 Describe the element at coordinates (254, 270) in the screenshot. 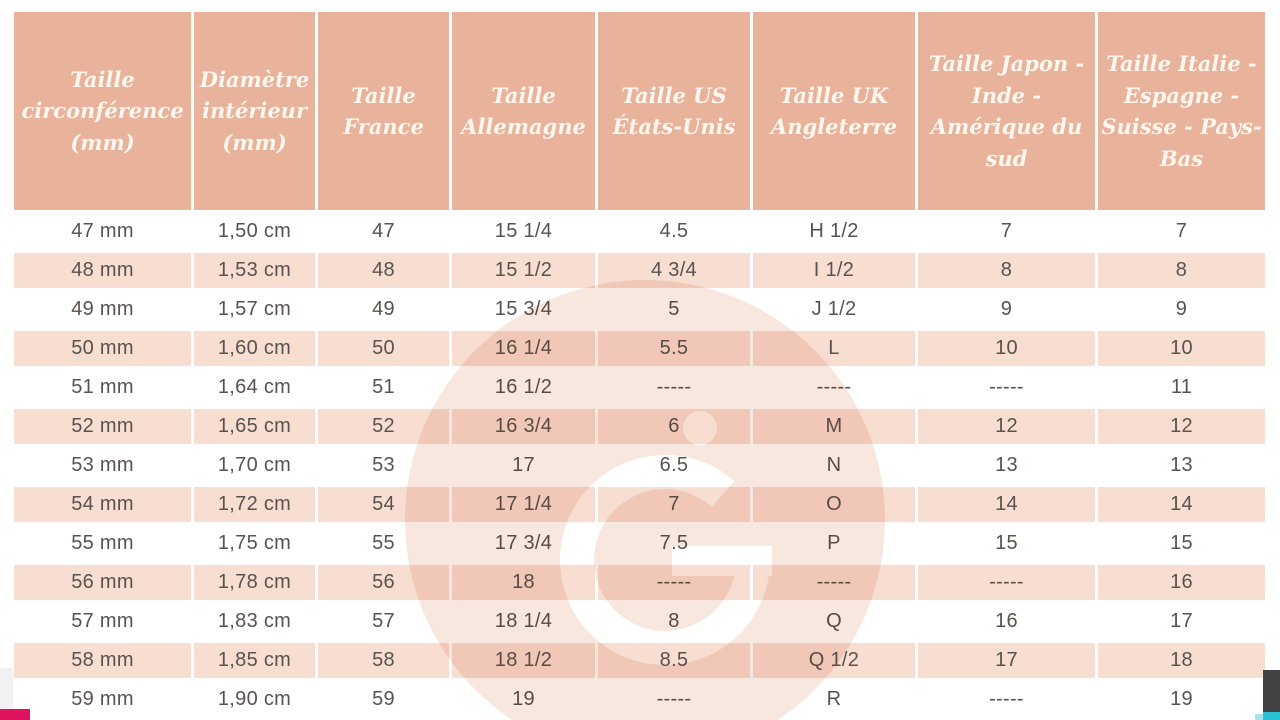

I see `table-cell: 1,53 cm` at that location.